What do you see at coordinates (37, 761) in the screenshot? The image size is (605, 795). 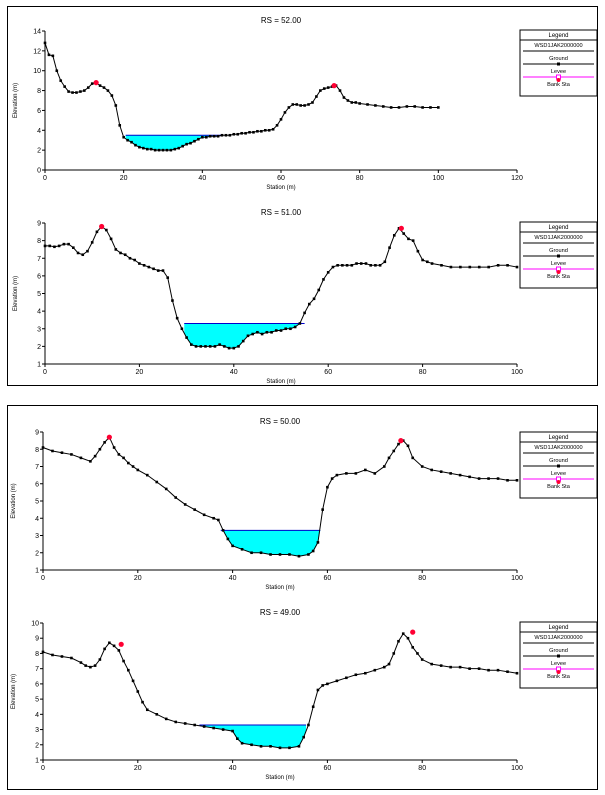 I see `y-tick-label: 1` at bounding box center [37, 761].